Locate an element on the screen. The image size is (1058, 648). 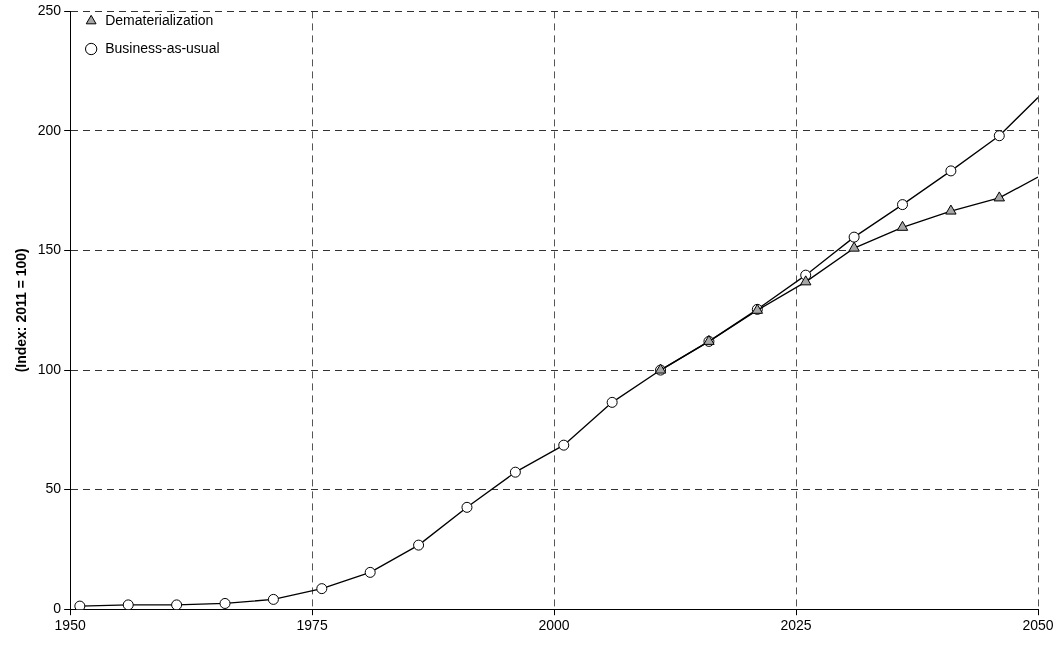
y-tick-label: 100 is located at coordinates (49, 368).